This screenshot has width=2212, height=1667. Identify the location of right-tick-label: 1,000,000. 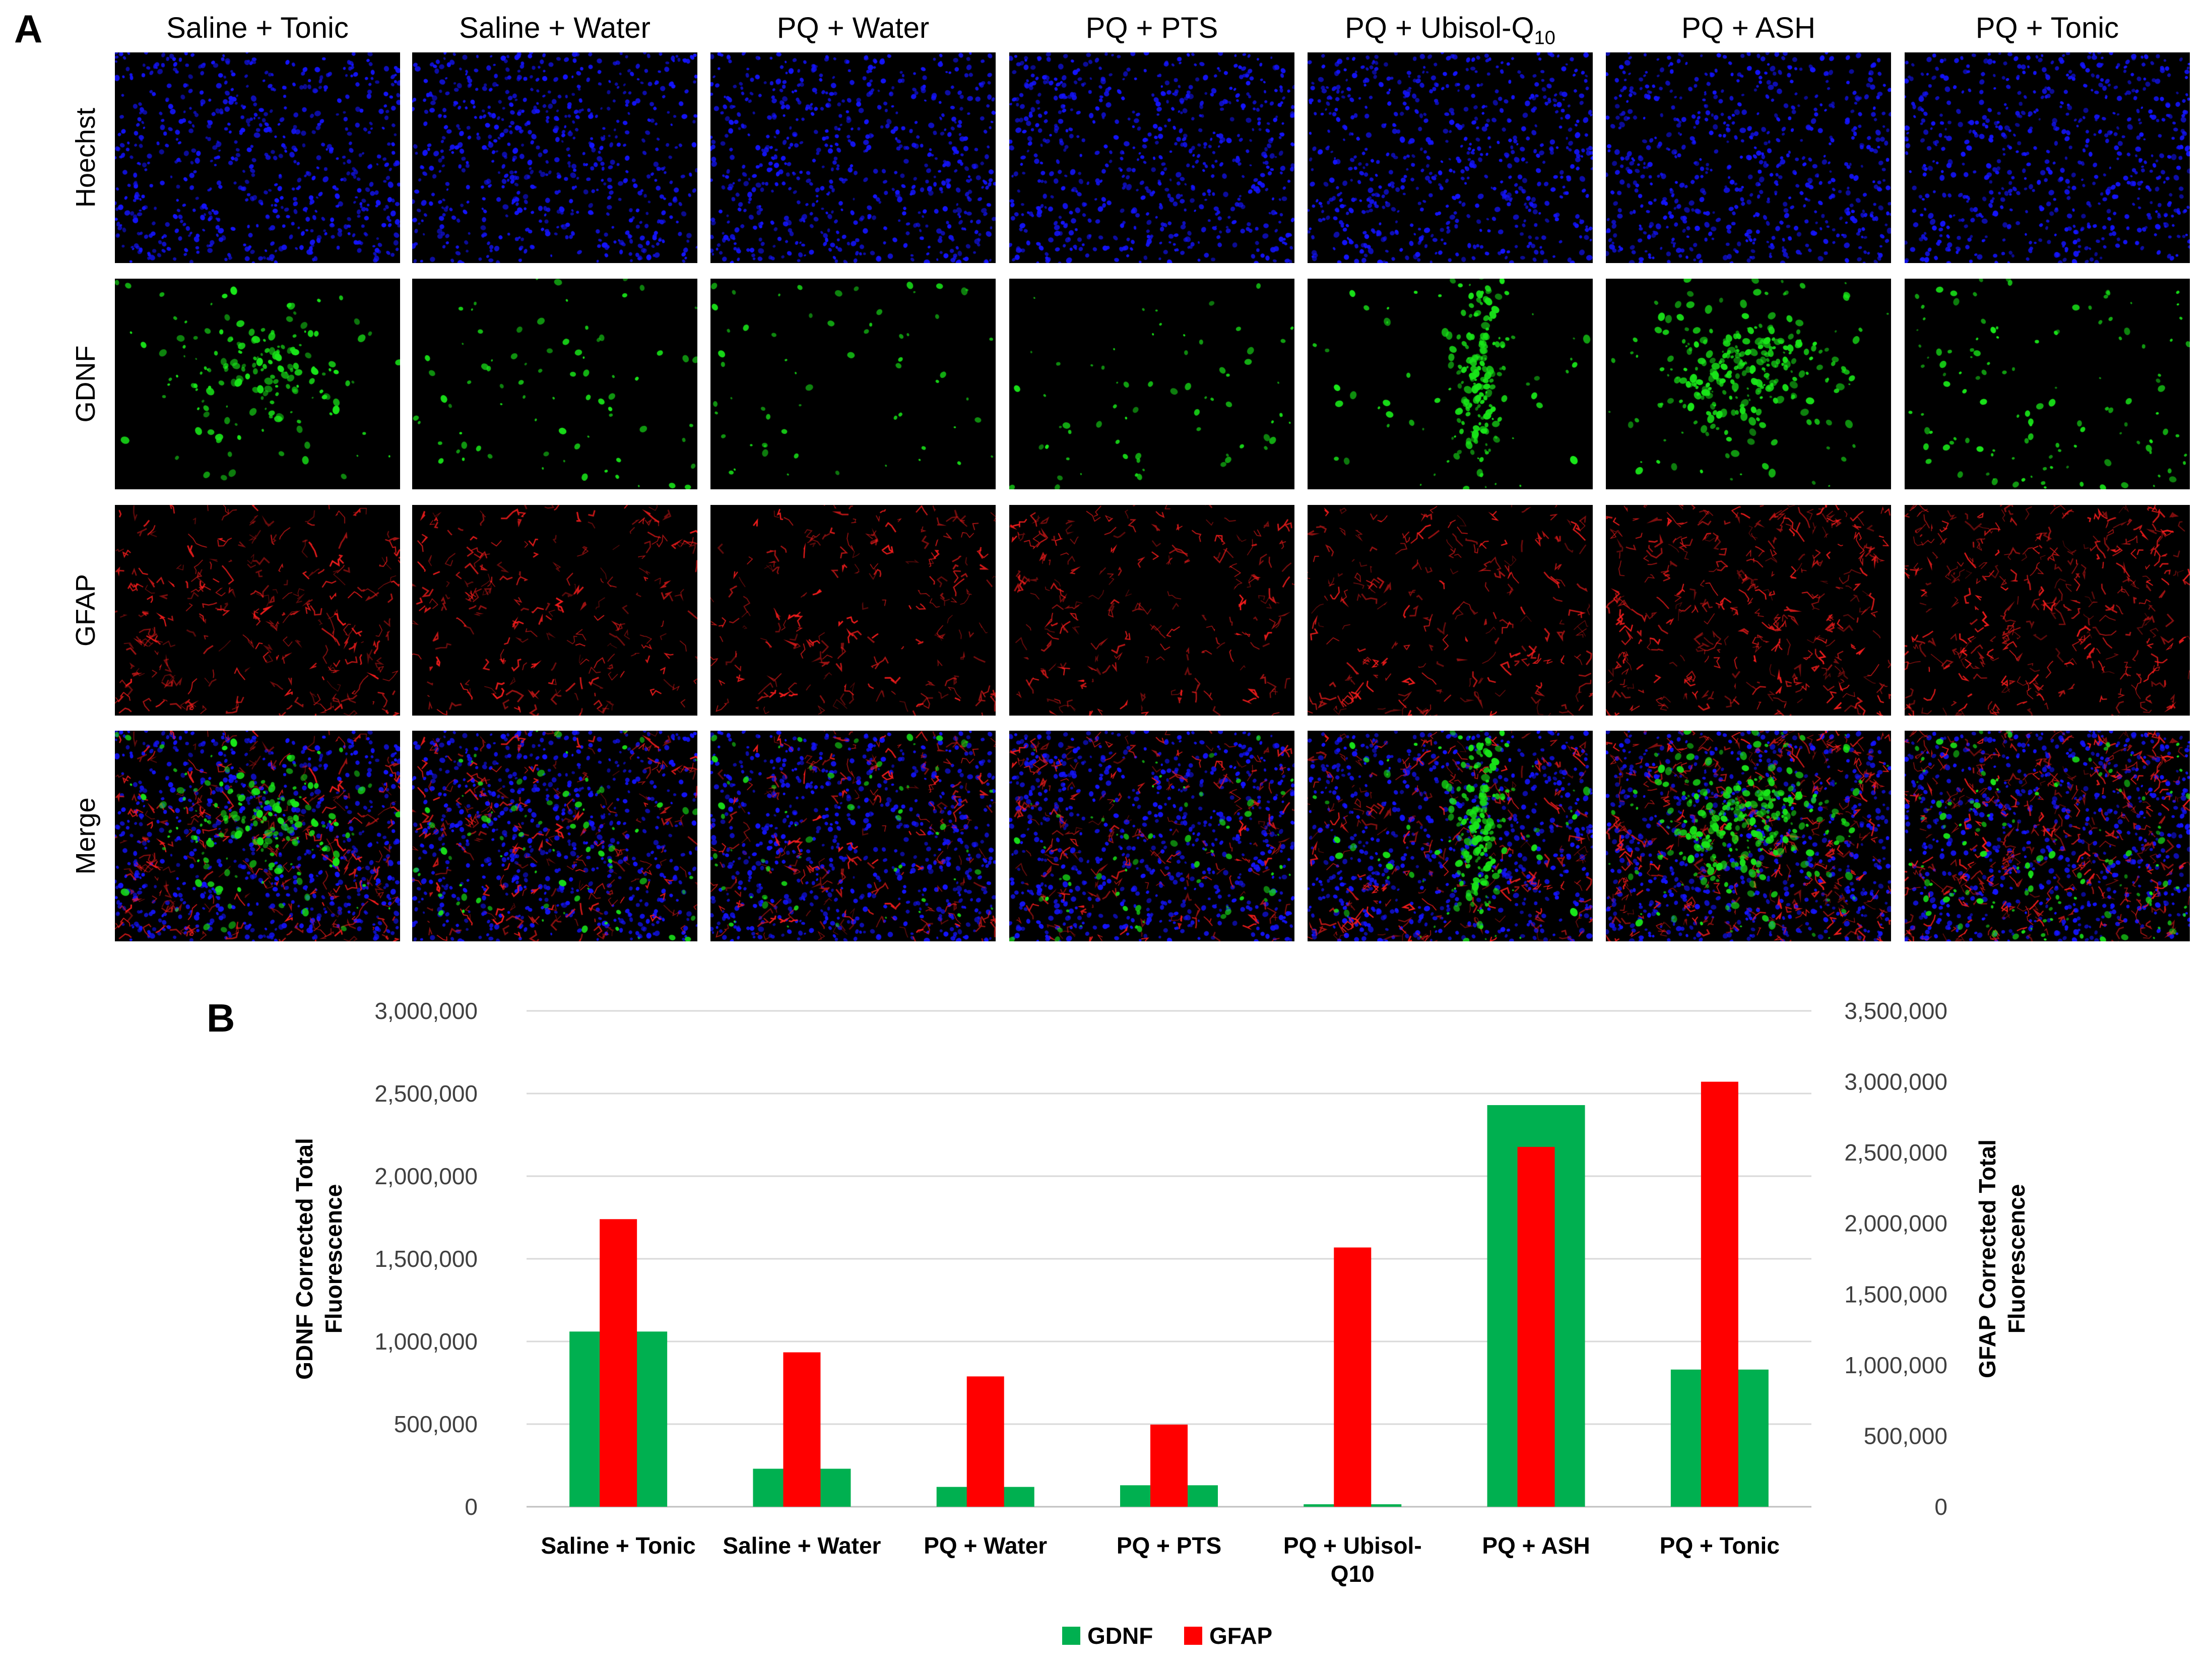
(1895, 1365).